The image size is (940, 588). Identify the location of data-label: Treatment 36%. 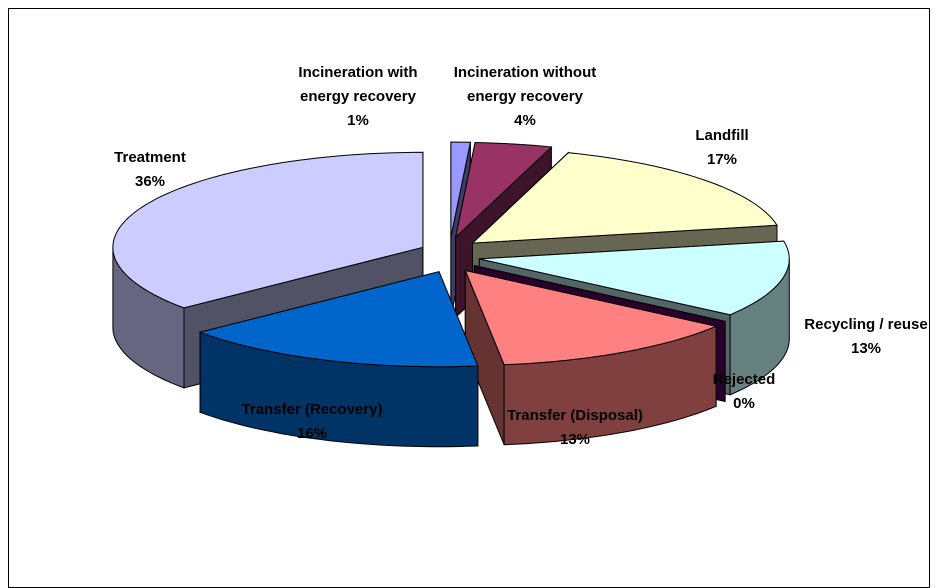
(150, 170).